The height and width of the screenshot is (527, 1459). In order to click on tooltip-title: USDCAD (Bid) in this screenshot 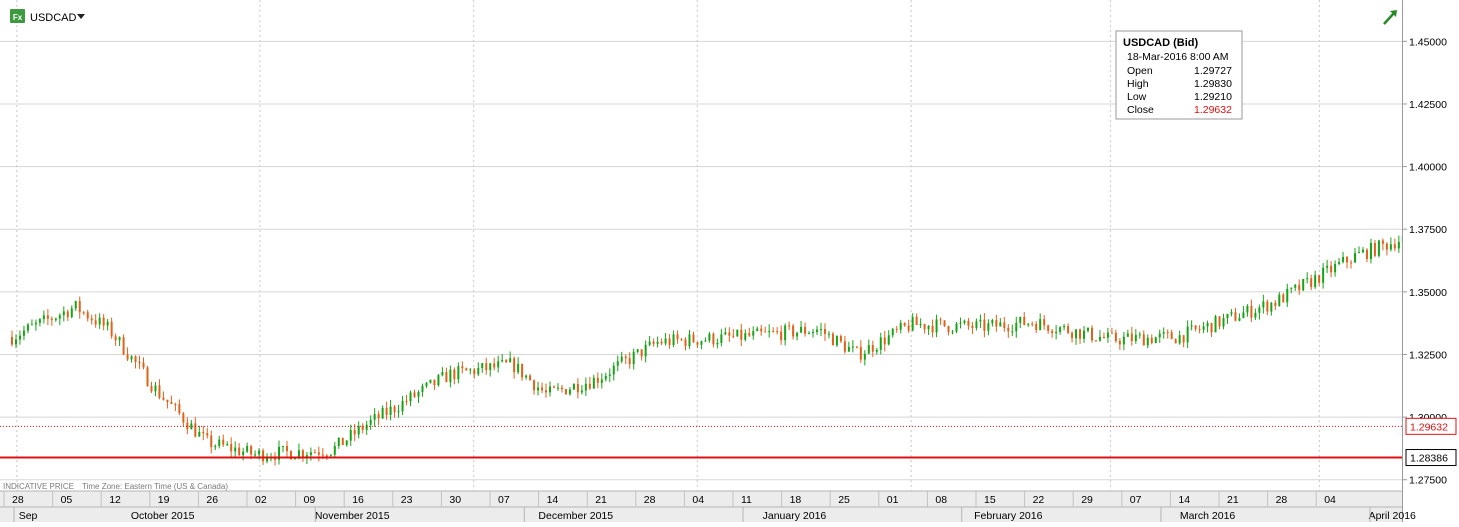, I will do `click(1160, 43)`.